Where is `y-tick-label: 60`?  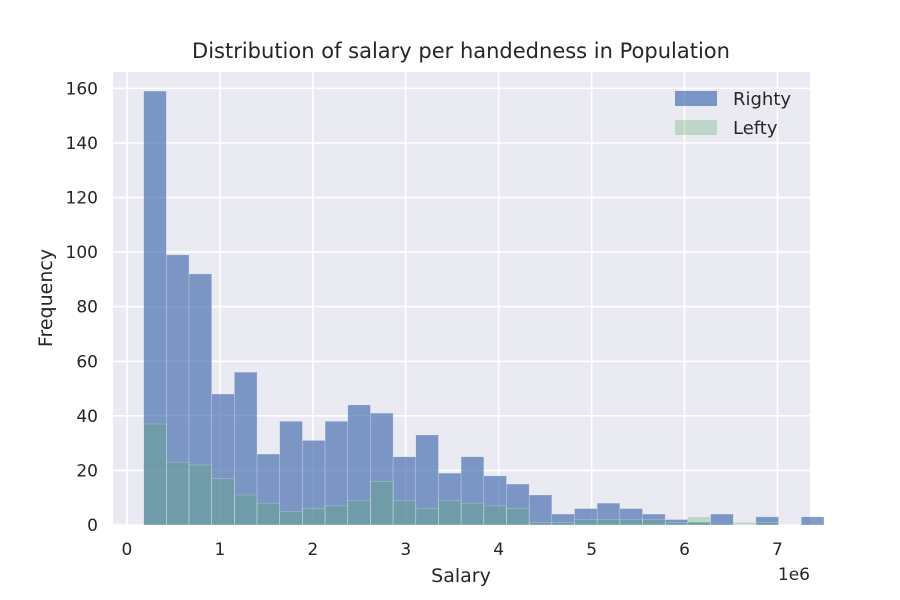
y-tick-label: 60 is located at coordinates (87, 362).